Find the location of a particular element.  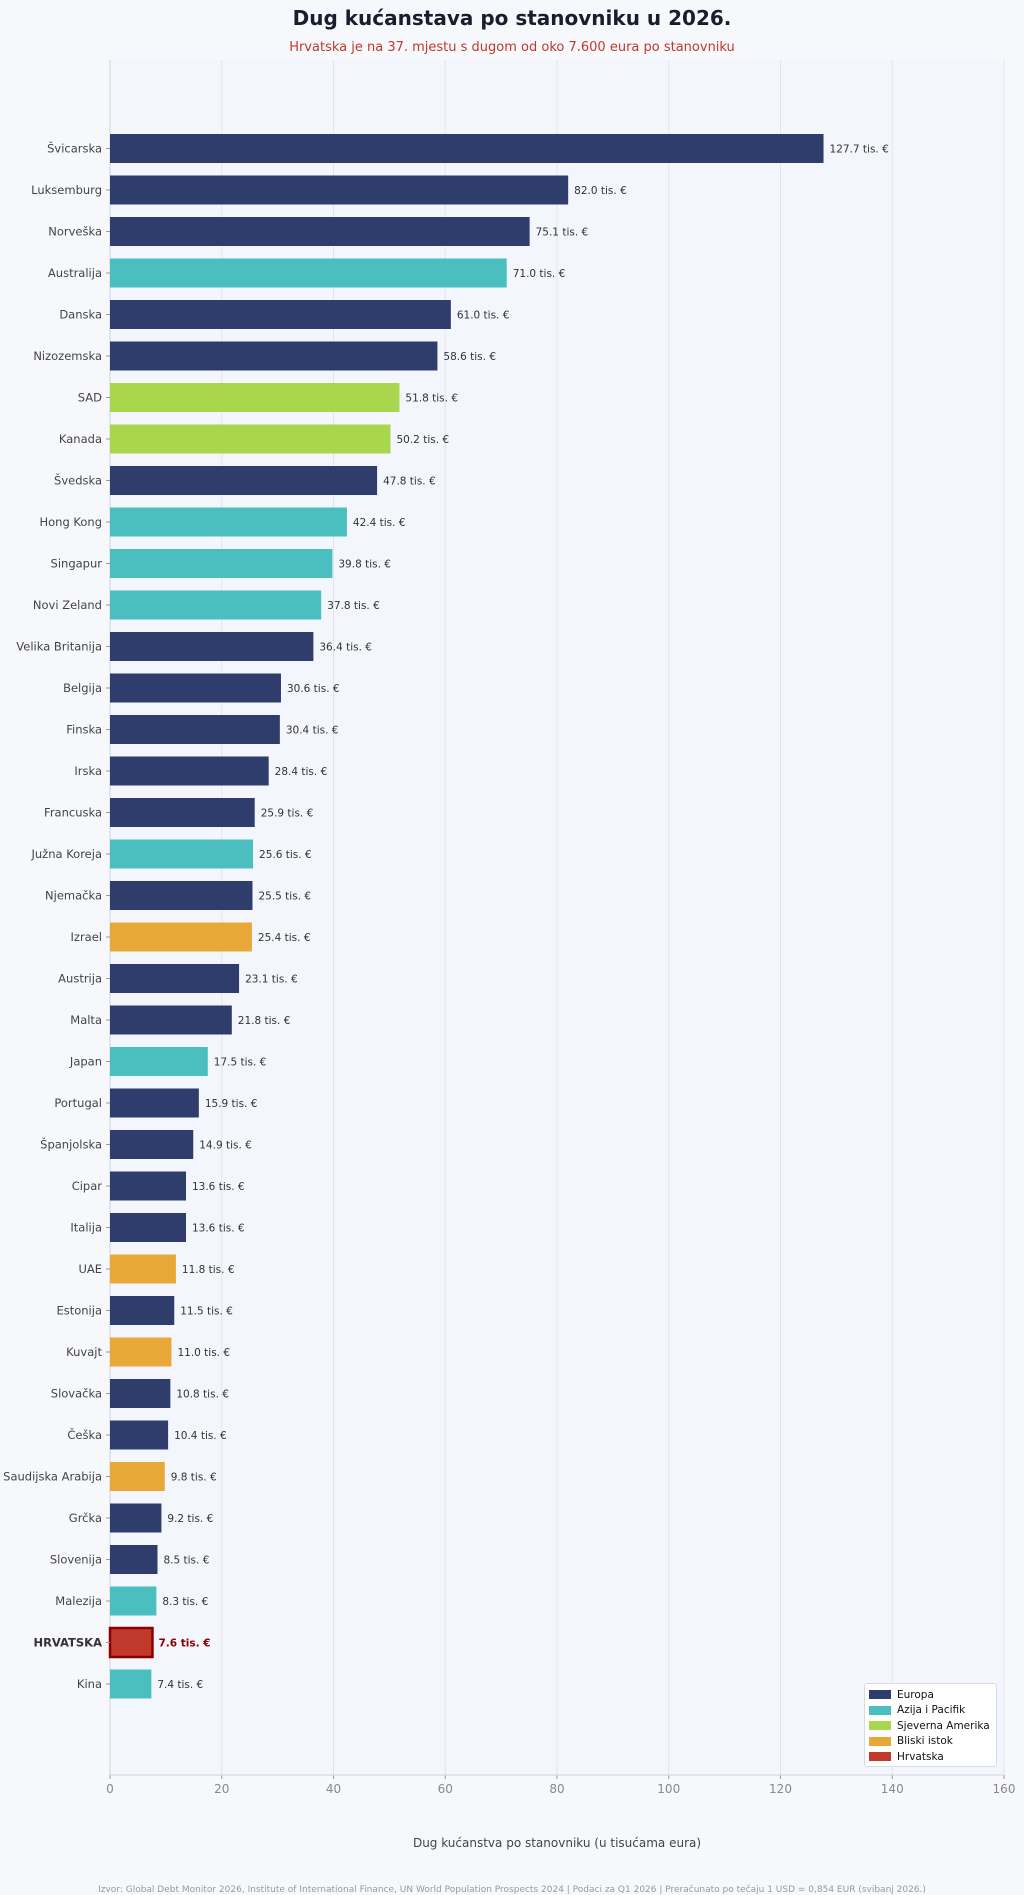

data-label: 17.5 tis. € is located at coordinates (240, 1063).